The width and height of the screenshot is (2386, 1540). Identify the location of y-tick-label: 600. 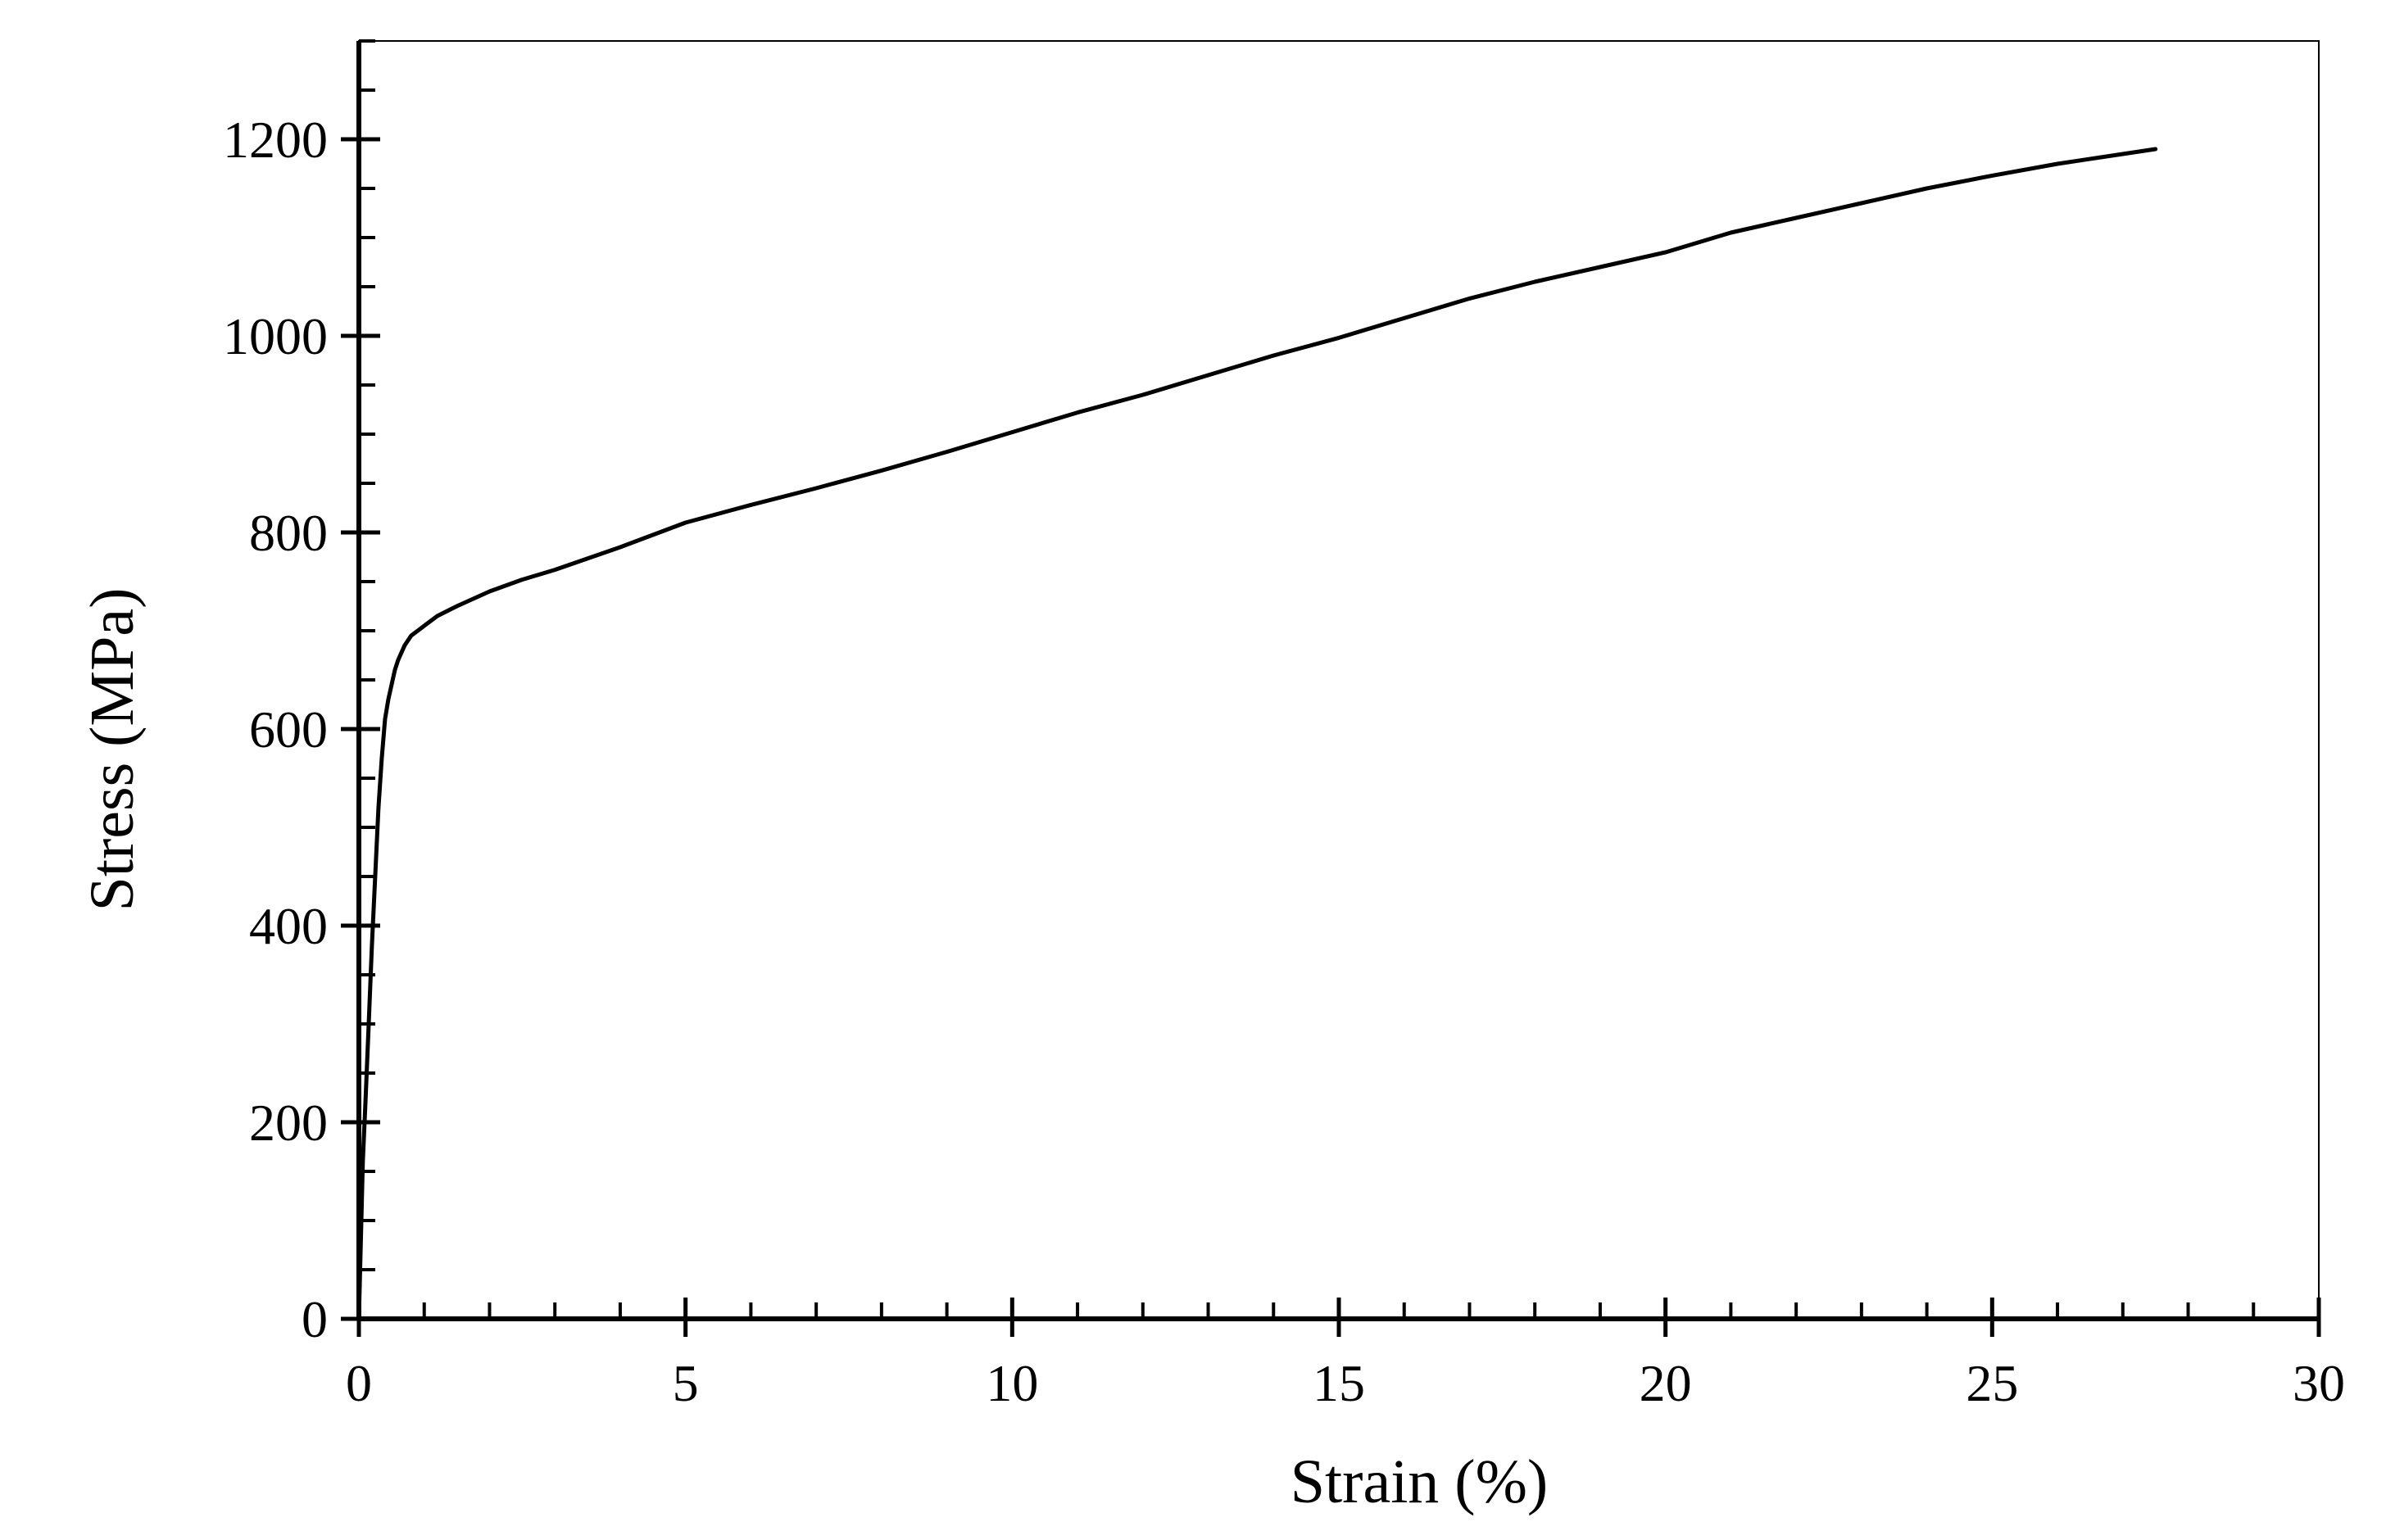
(288, 729).